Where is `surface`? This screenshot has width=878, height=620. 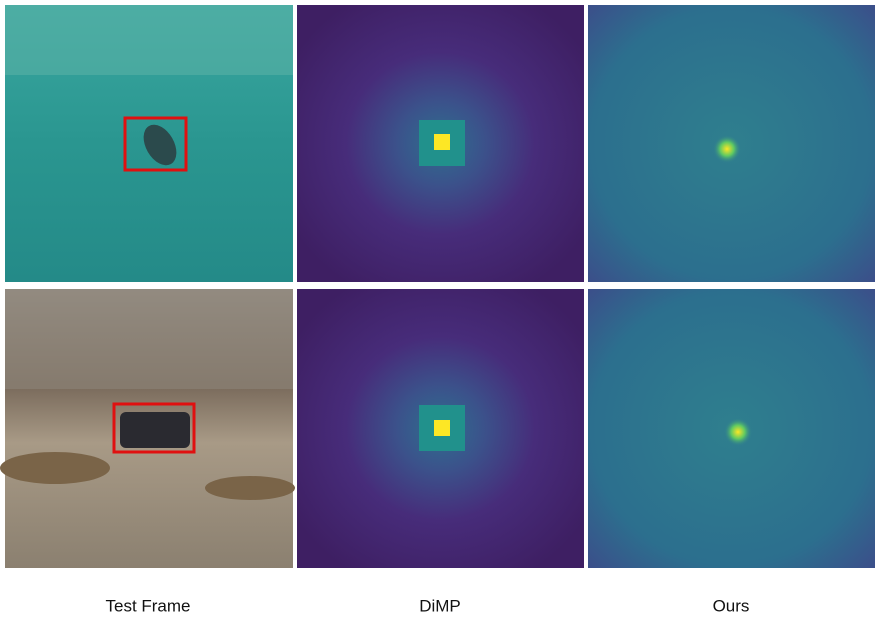 surface is located at coordinates (149, 40).